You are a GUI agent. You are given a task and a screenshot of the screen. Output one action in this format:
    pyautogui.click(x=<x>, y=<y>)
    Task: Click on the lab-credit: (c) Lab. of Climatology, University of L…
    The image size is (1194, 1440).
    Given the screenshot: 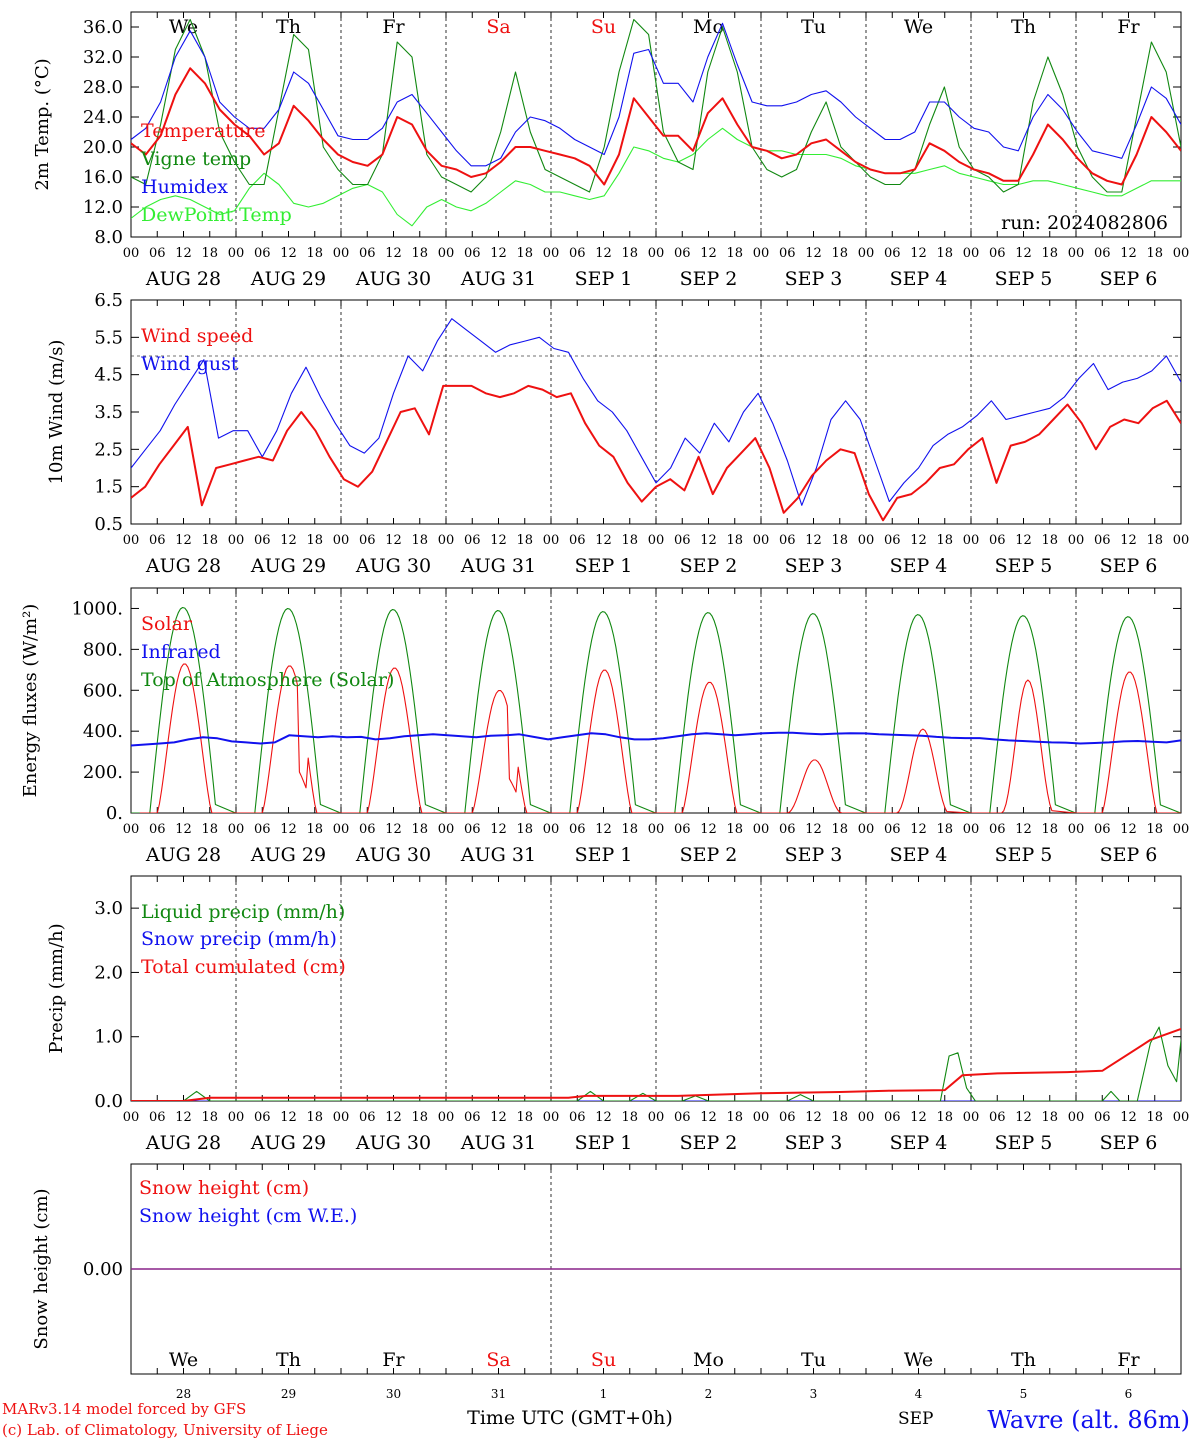 What is the action you would take?
    pyautogui.click(x=165, y=1430)
    